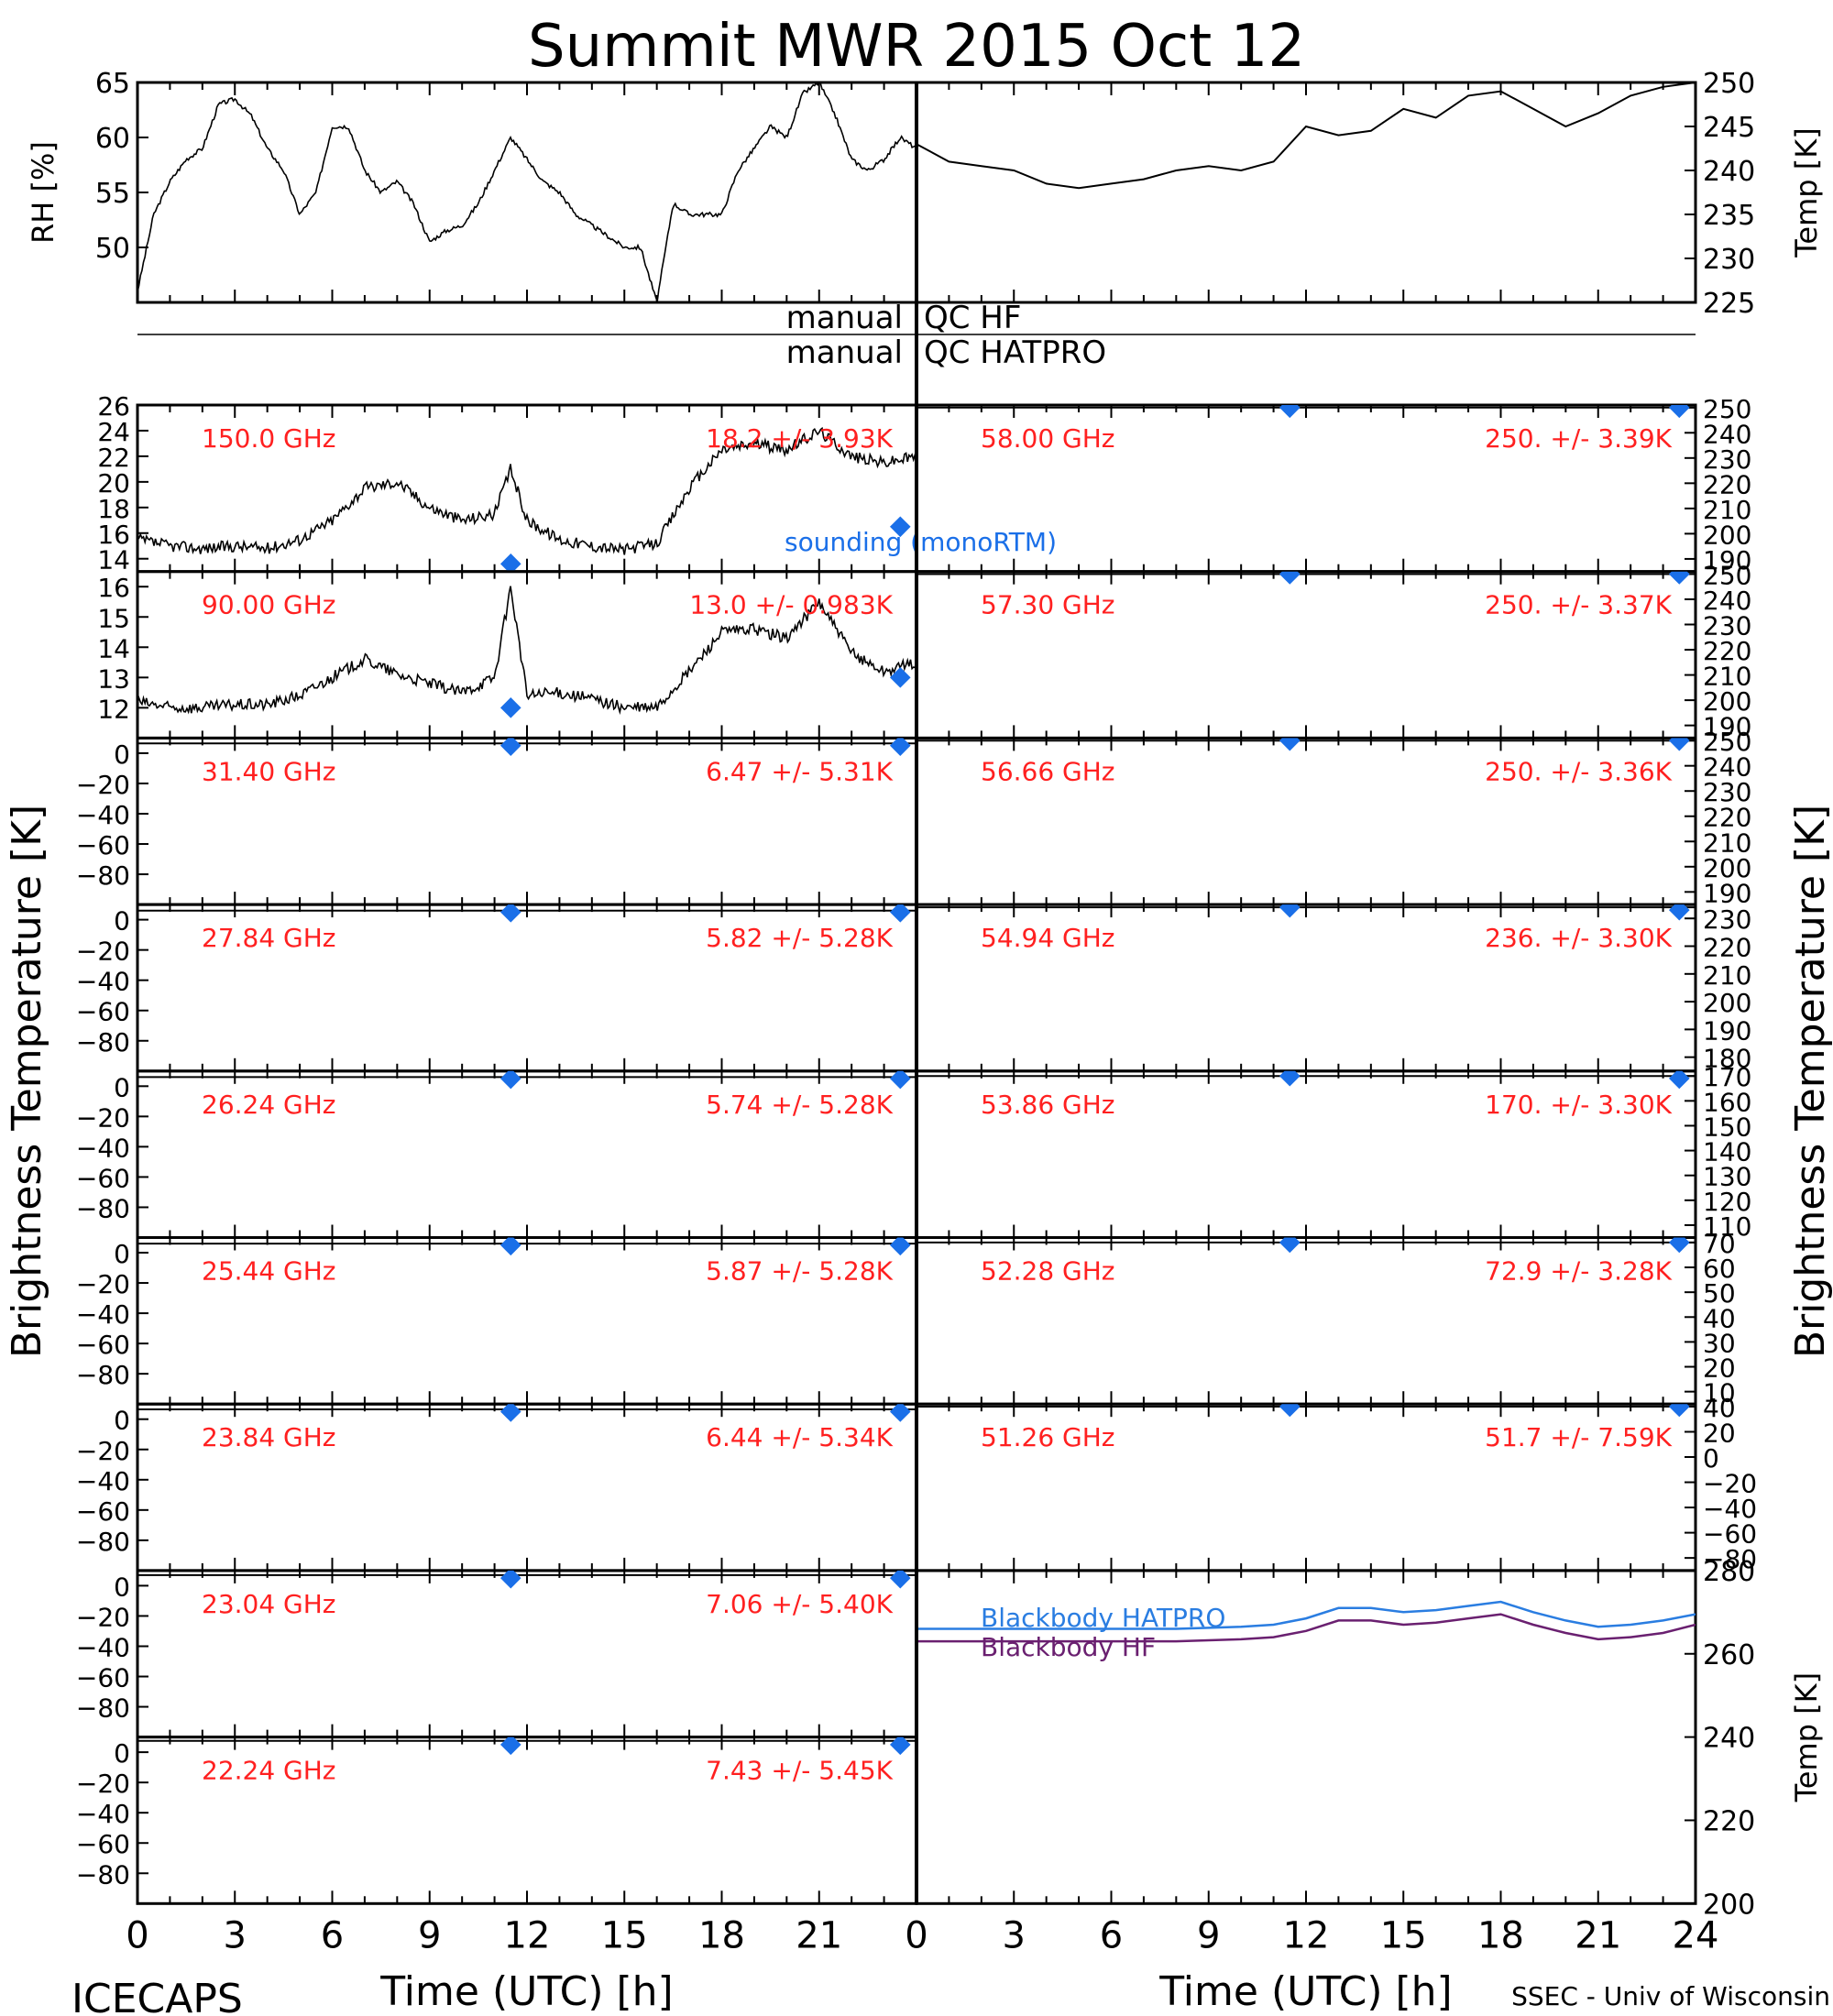 This screenshot has height=2016, width=1833. Describe the element at coordinates (1729, 216) in the screenshot. I see `y-tick-label: 235` at that location.